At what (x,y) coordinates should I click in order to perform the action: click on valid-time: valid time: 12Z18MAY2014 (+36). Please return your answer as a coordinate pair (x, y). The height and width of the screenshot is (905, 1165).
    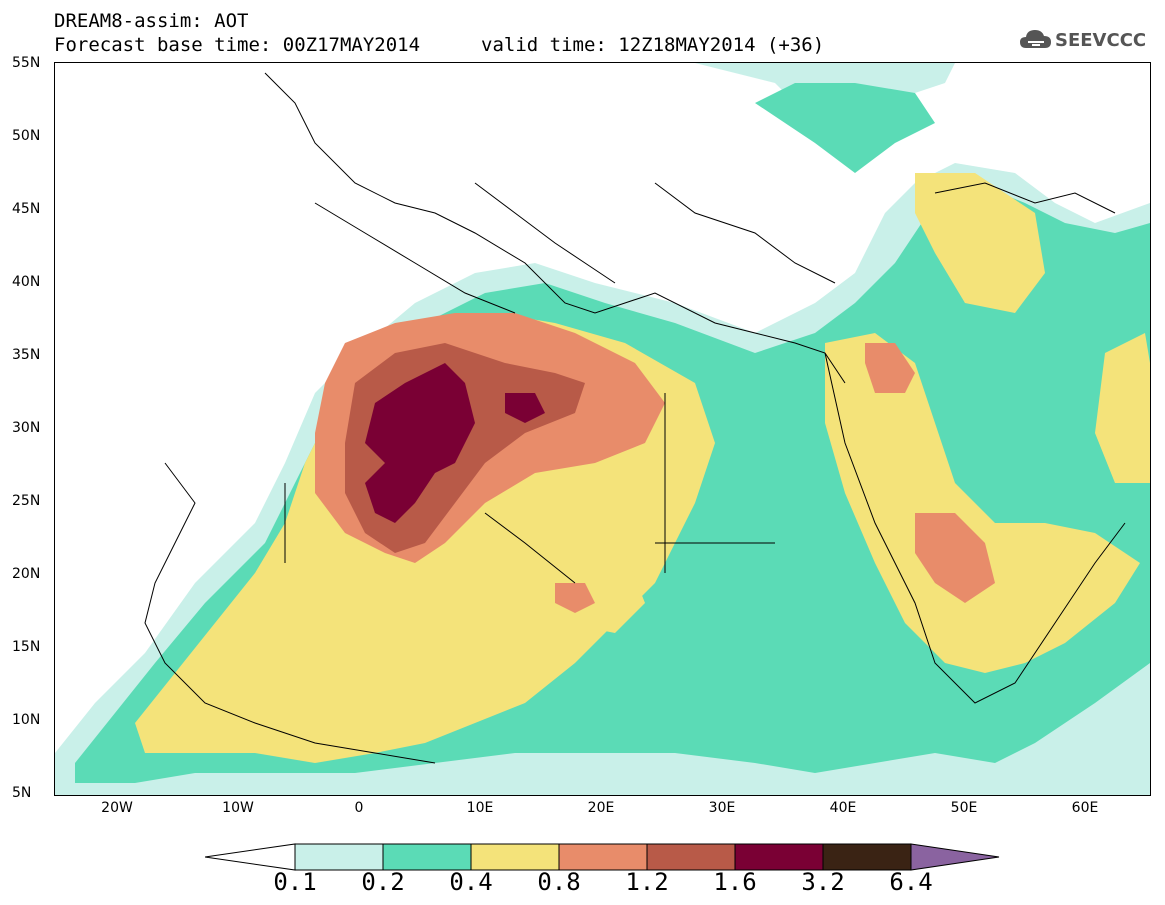
    Looking at the image, I should click on (653, 45).